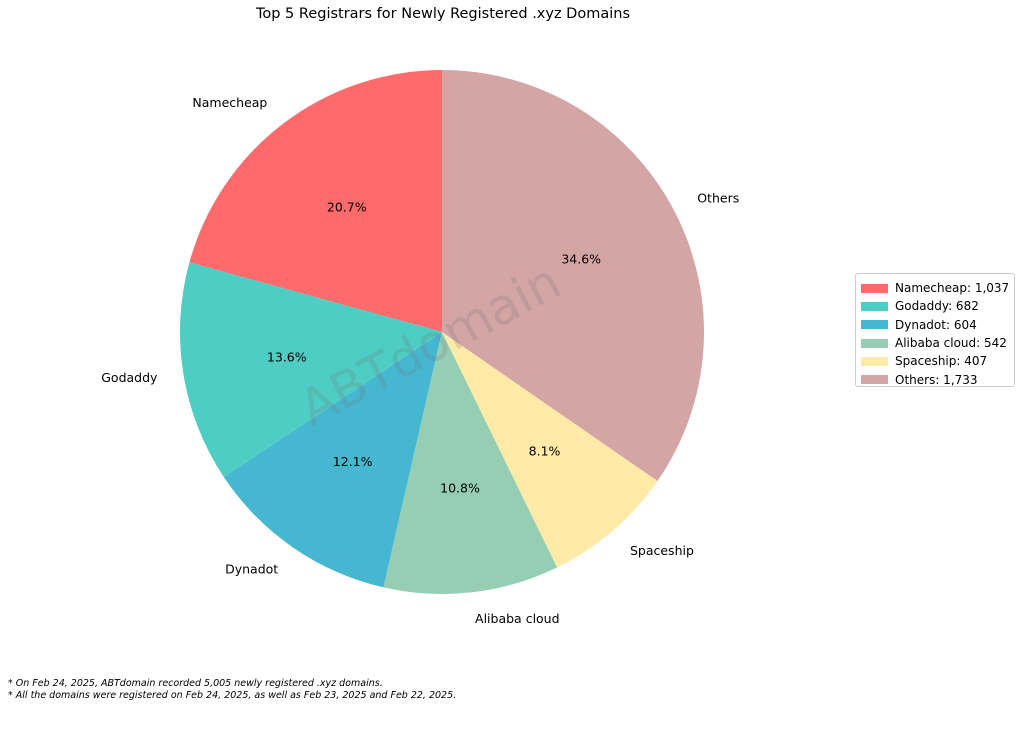  Describe the element at coordinates (129, 377) in the screenshot. I see `category-label: Godaddy` at that location.